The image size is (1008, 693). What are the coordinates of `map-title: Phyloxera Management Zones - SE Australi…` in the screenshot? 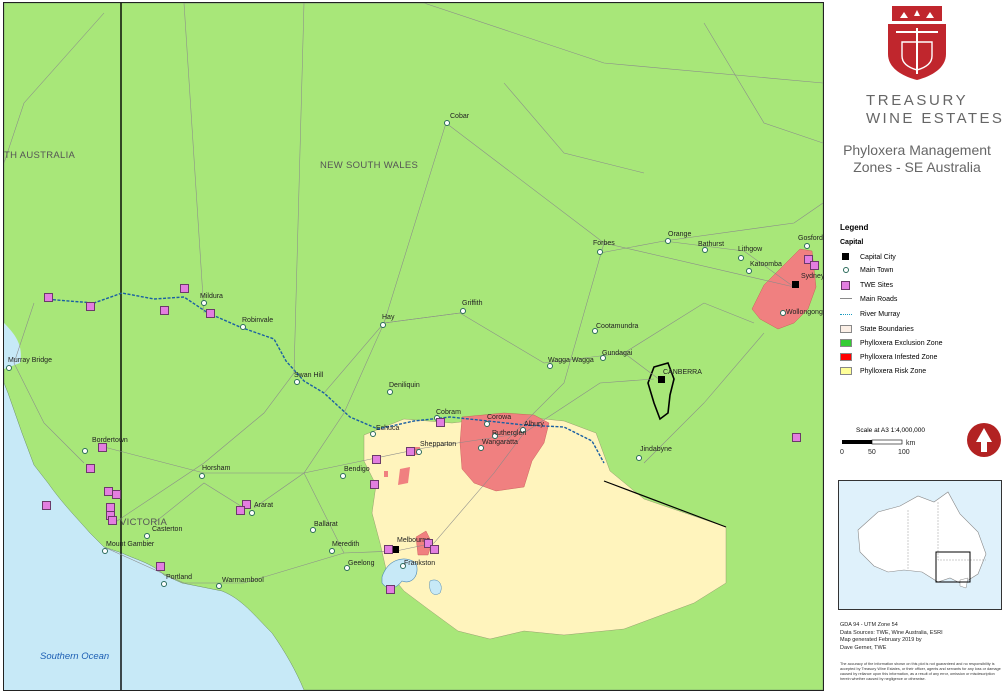 It's located at (917, 159).